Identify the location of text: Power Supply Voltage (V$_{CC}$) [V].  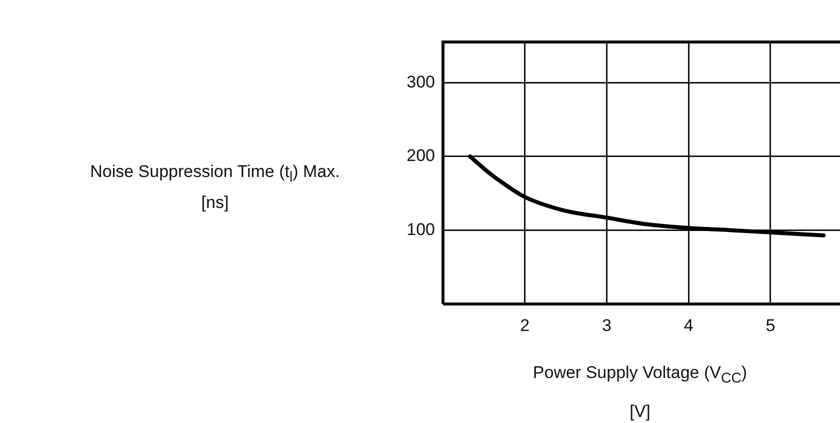
(640, 392).